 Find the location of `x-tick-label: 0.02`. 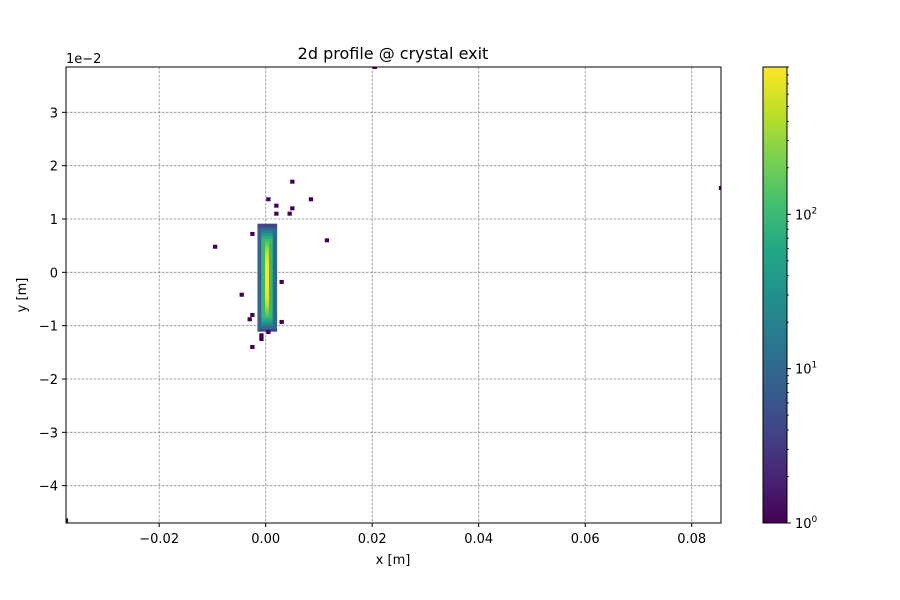

x-tick-label: 0.02 is located at coordinates (372, 539).